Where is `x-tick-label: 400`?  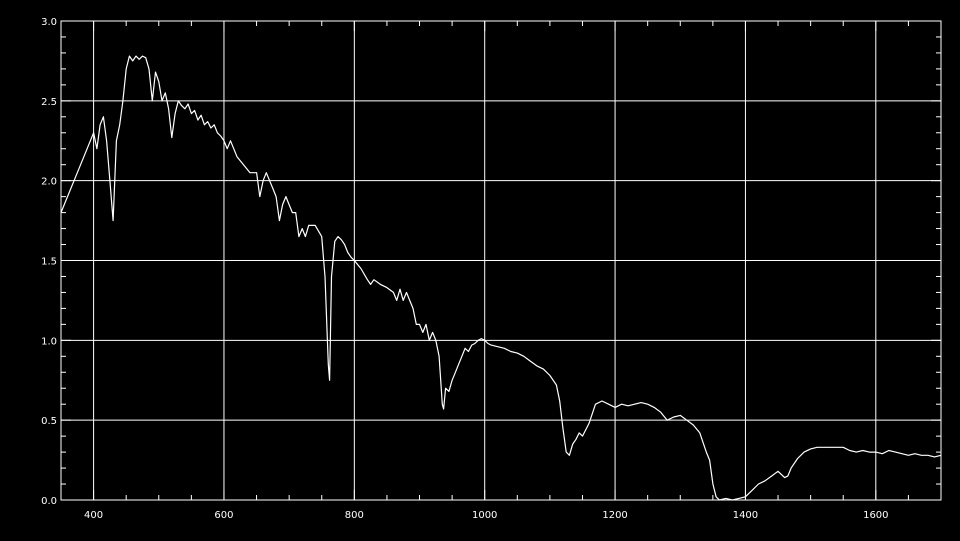 x-tick-label: 400 is located at coordinates (93, 515).